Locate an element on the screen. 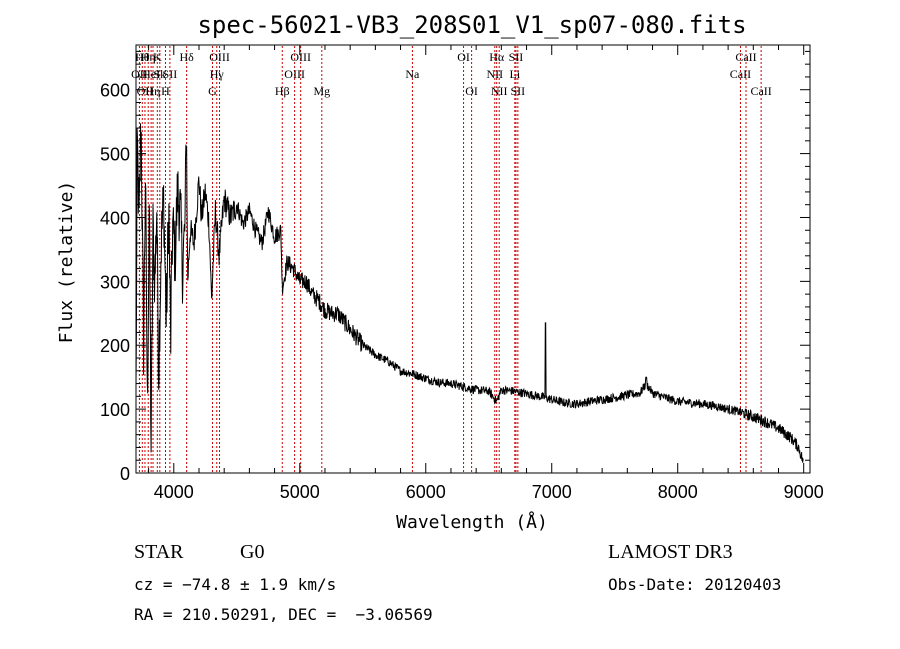 This screenshot has width=900, height=649. chart-title: spec-56021-VB3_208S01_V1_sp07-080.fits is located at coordinates (471, 25).